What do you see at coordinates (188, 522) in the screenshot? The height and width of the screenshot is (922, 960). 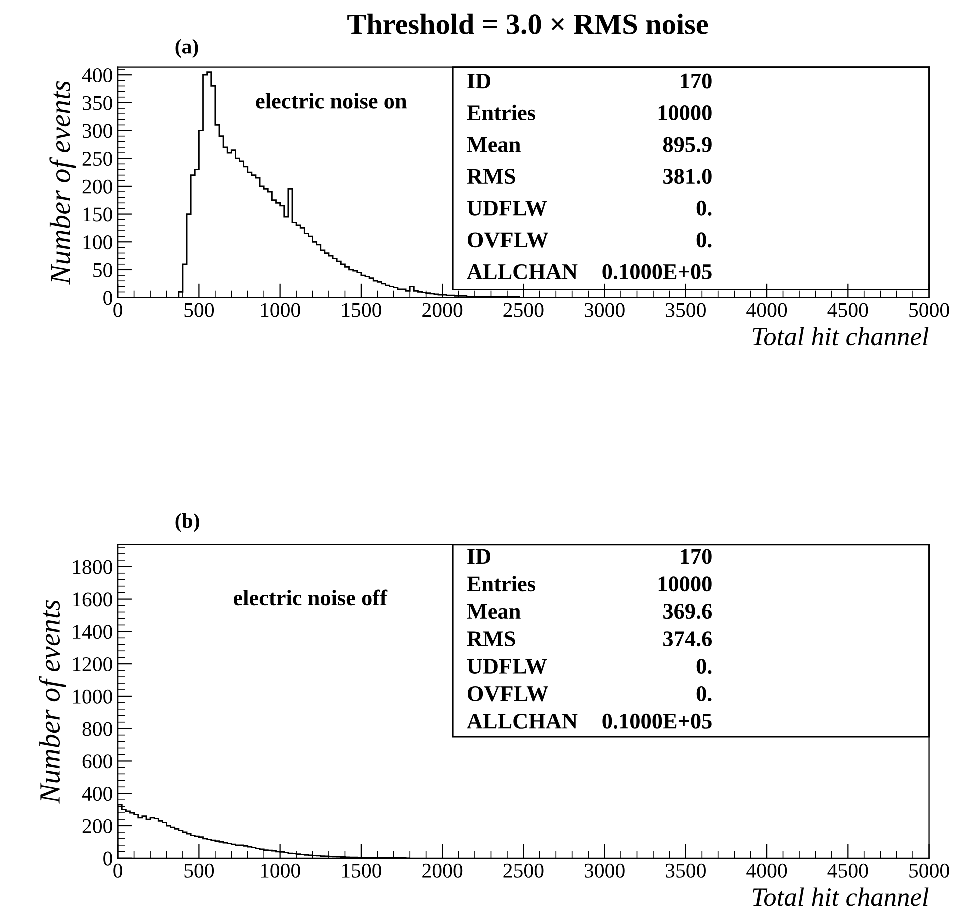 I see `text: (b)` at bounding box center [188, 522].